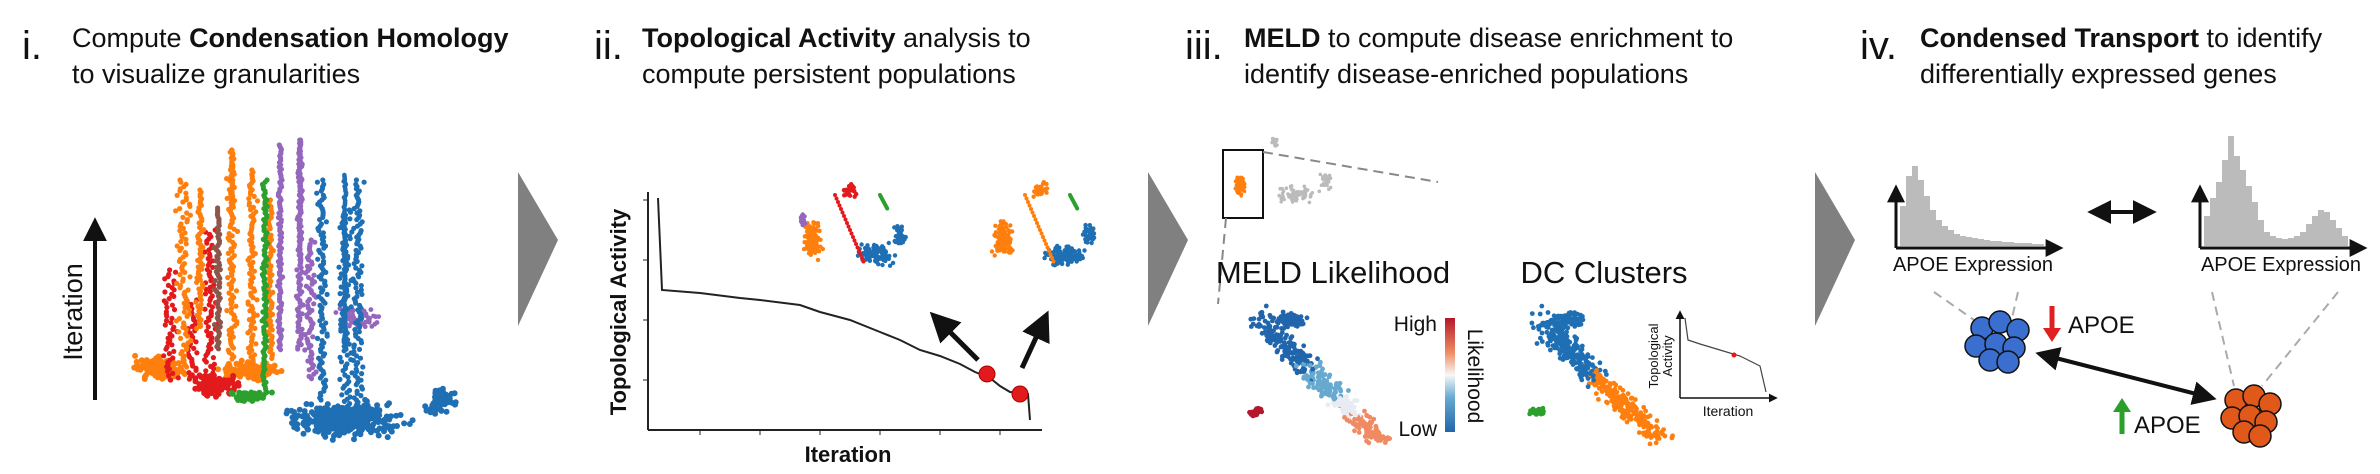 This screenshot has height=474, width=2380. What do you see at coordinates (32, 46) in the screenshot?
I see `panel-i-numeral: i.` at bounding box center [32, 46].